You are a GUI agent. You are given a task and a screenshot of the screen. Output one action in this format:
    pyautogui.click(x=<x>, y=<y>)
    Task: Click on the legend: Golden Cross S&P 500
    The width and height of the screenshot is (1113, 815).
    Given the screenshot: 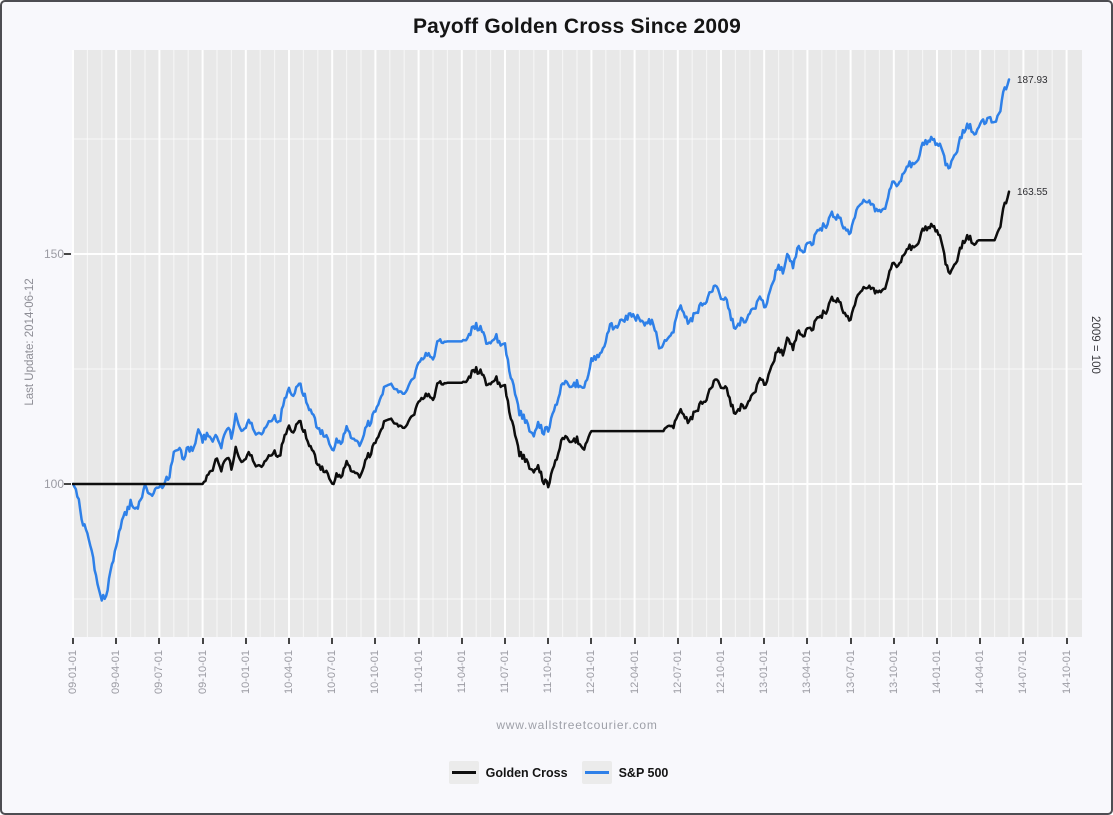 What is the action you would take?
    pyautogui.click(x=556, y=772)
    